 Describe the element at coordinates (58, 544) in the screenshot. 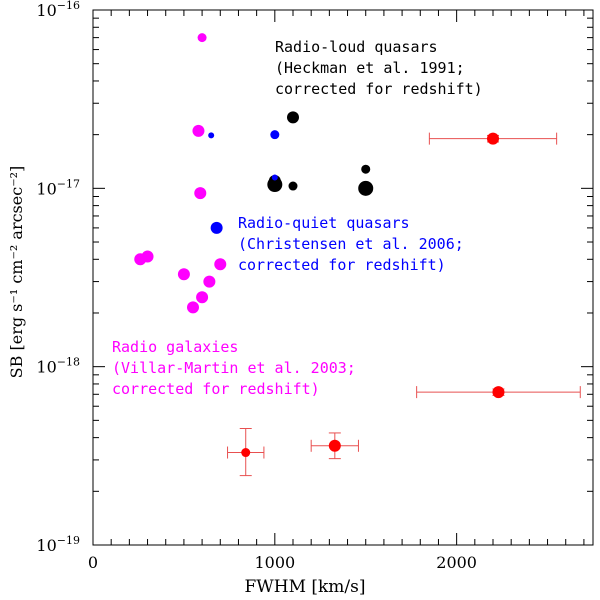

I see `y-tick-label: 10−19` at that location.